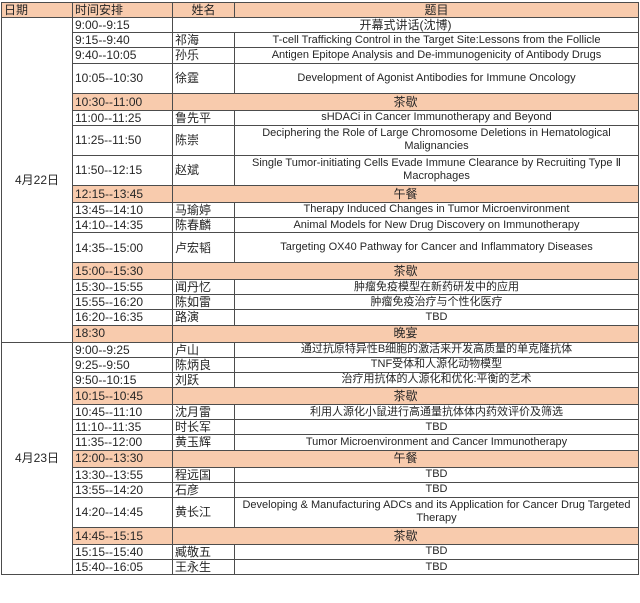  I want to click on schedule-row: 13:55--14:20 石彦 TBD, so click(320, 489).